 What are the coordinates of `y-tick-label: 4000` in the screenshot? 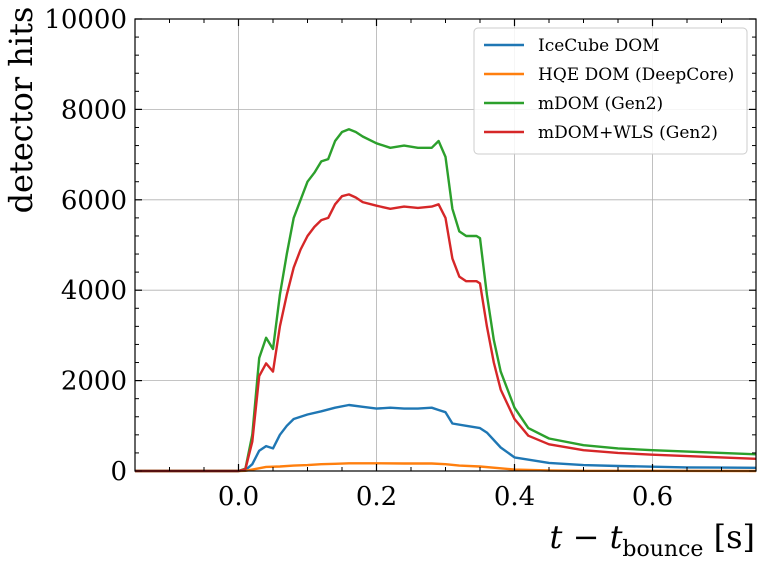 It's located at (94, 291).